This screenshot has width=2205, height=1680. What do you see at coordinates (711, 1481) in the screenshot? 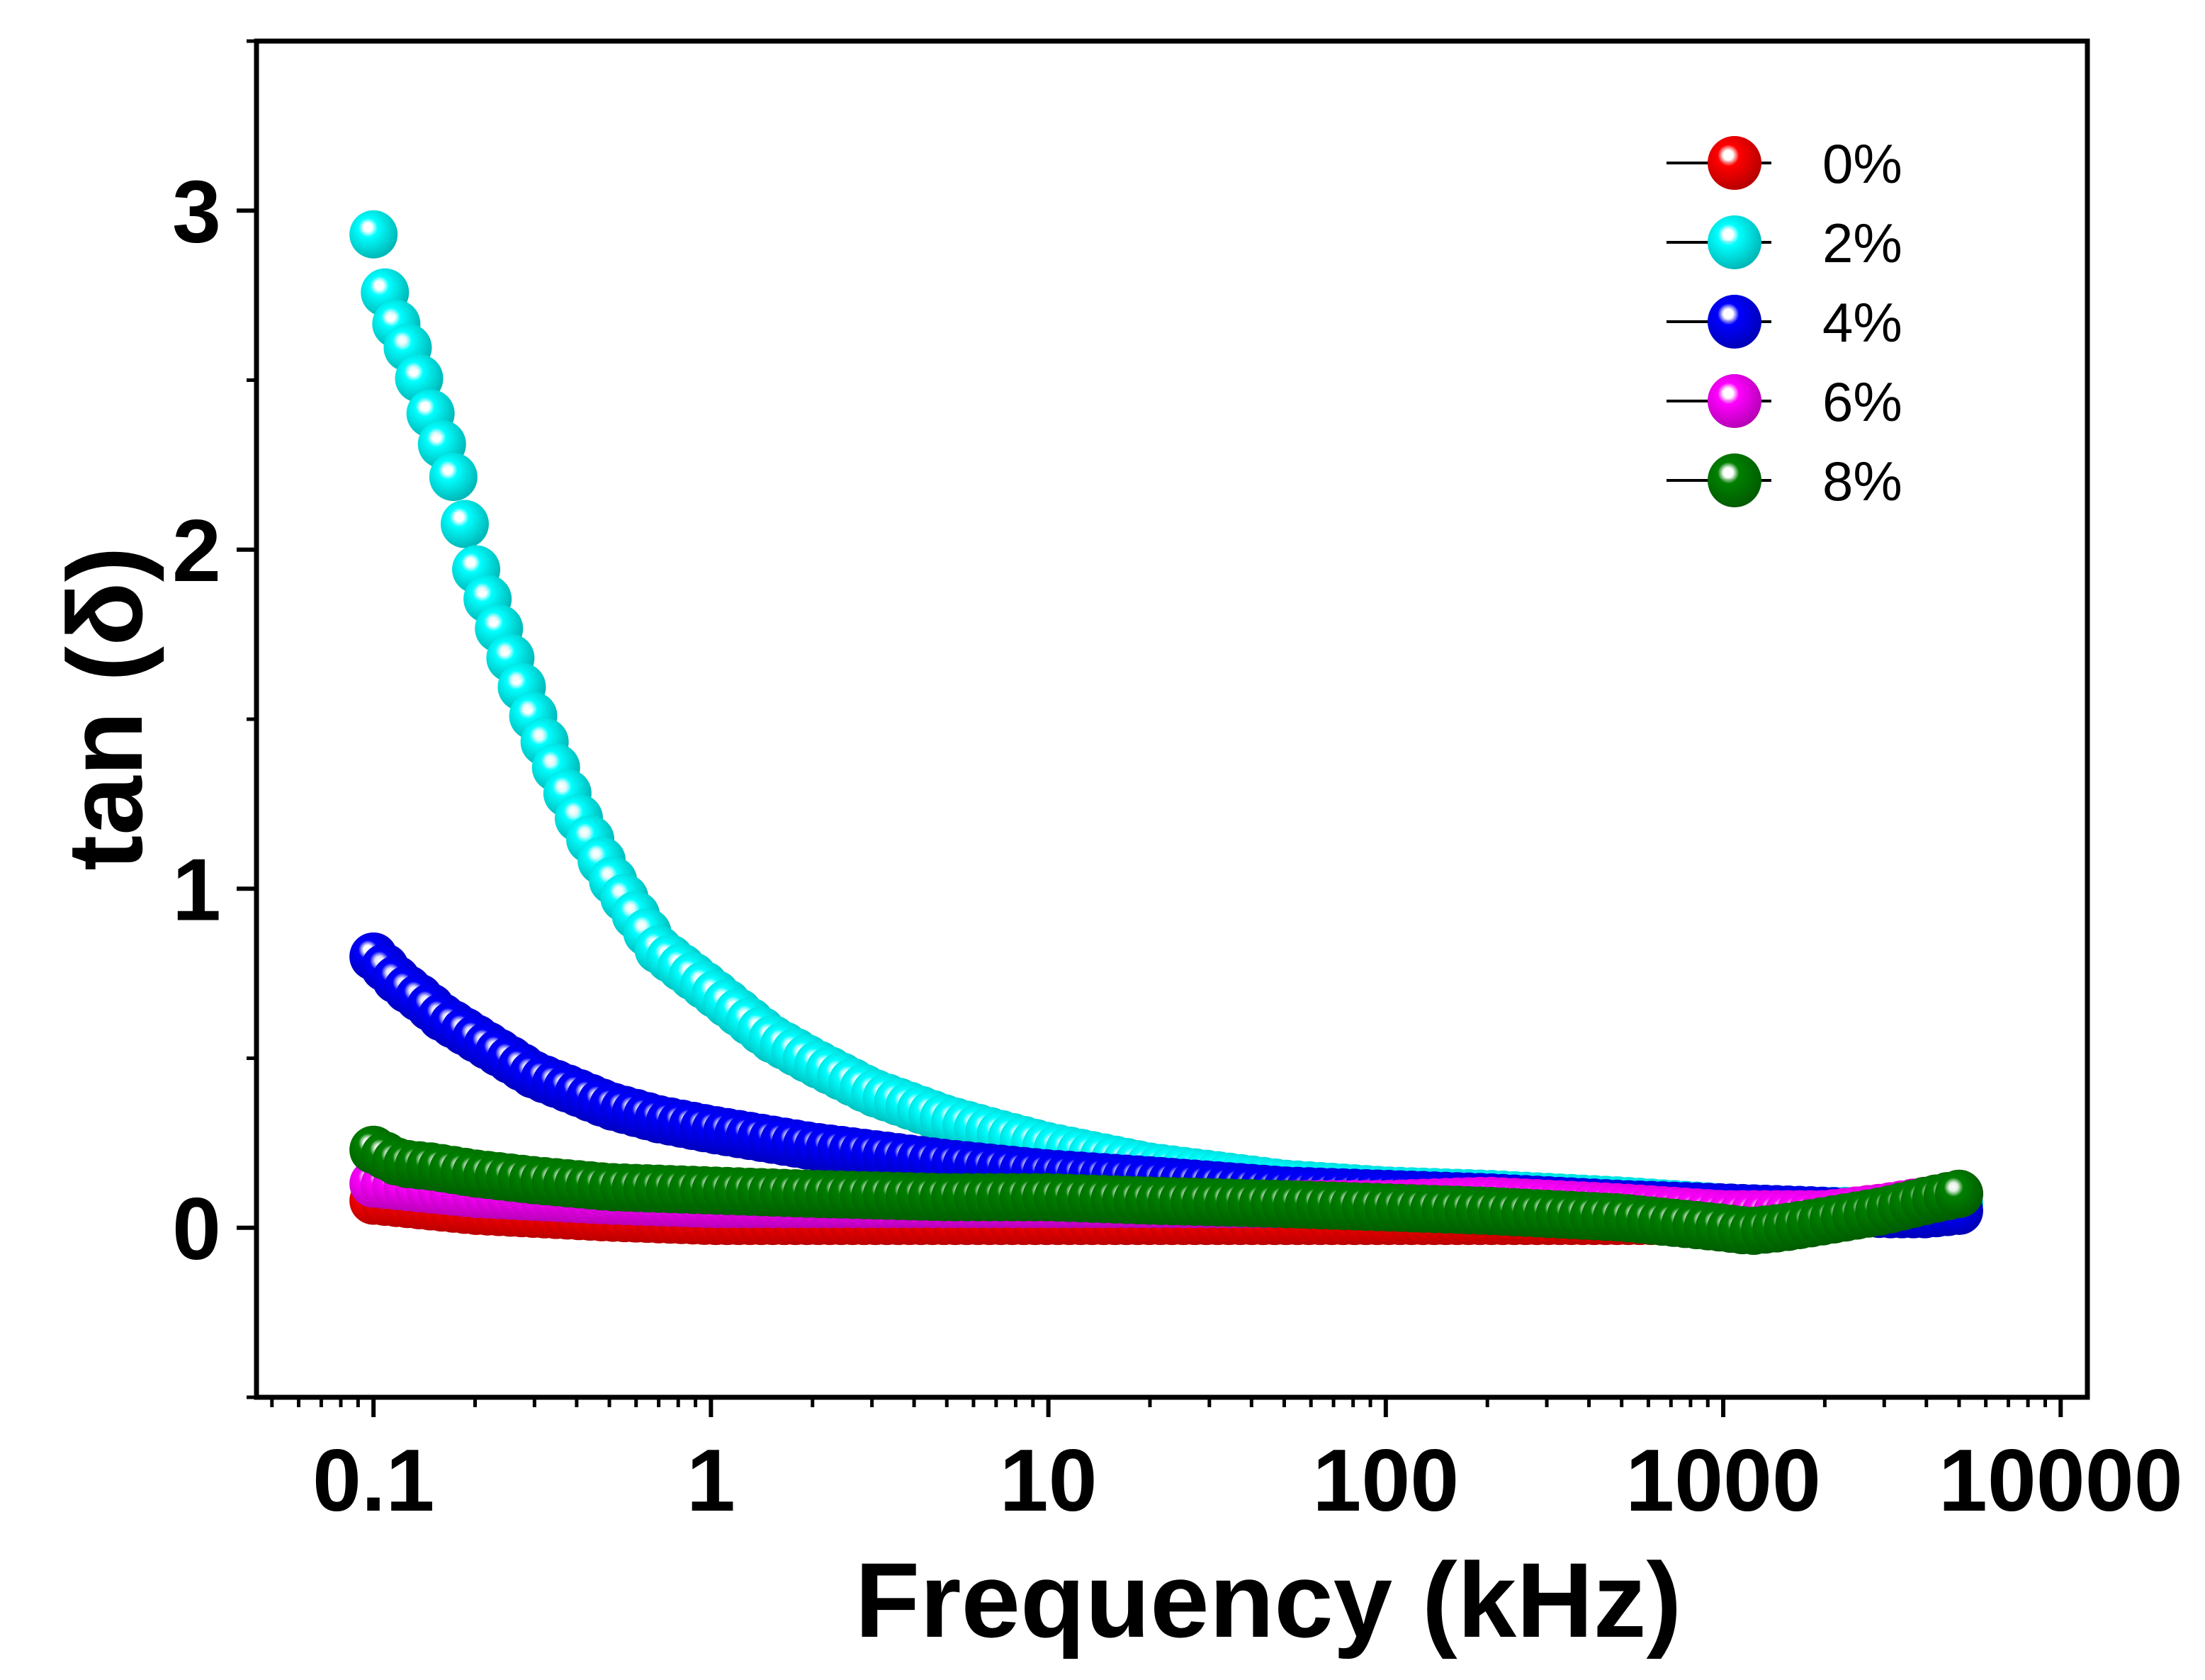
I see `x-tick-label: 1` at bounding box center [711, 1481].